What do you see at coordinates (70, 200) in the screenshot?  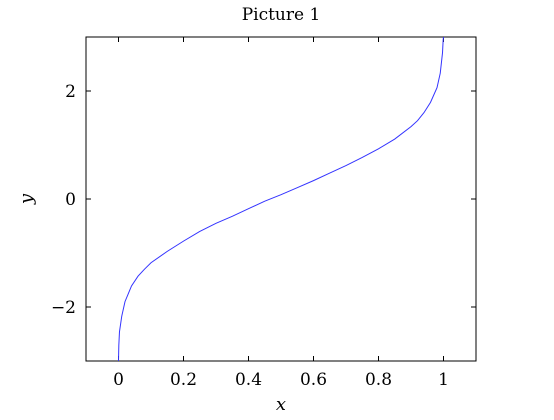 I see `y-tick-label: 0` at bounding box center [70, 200].